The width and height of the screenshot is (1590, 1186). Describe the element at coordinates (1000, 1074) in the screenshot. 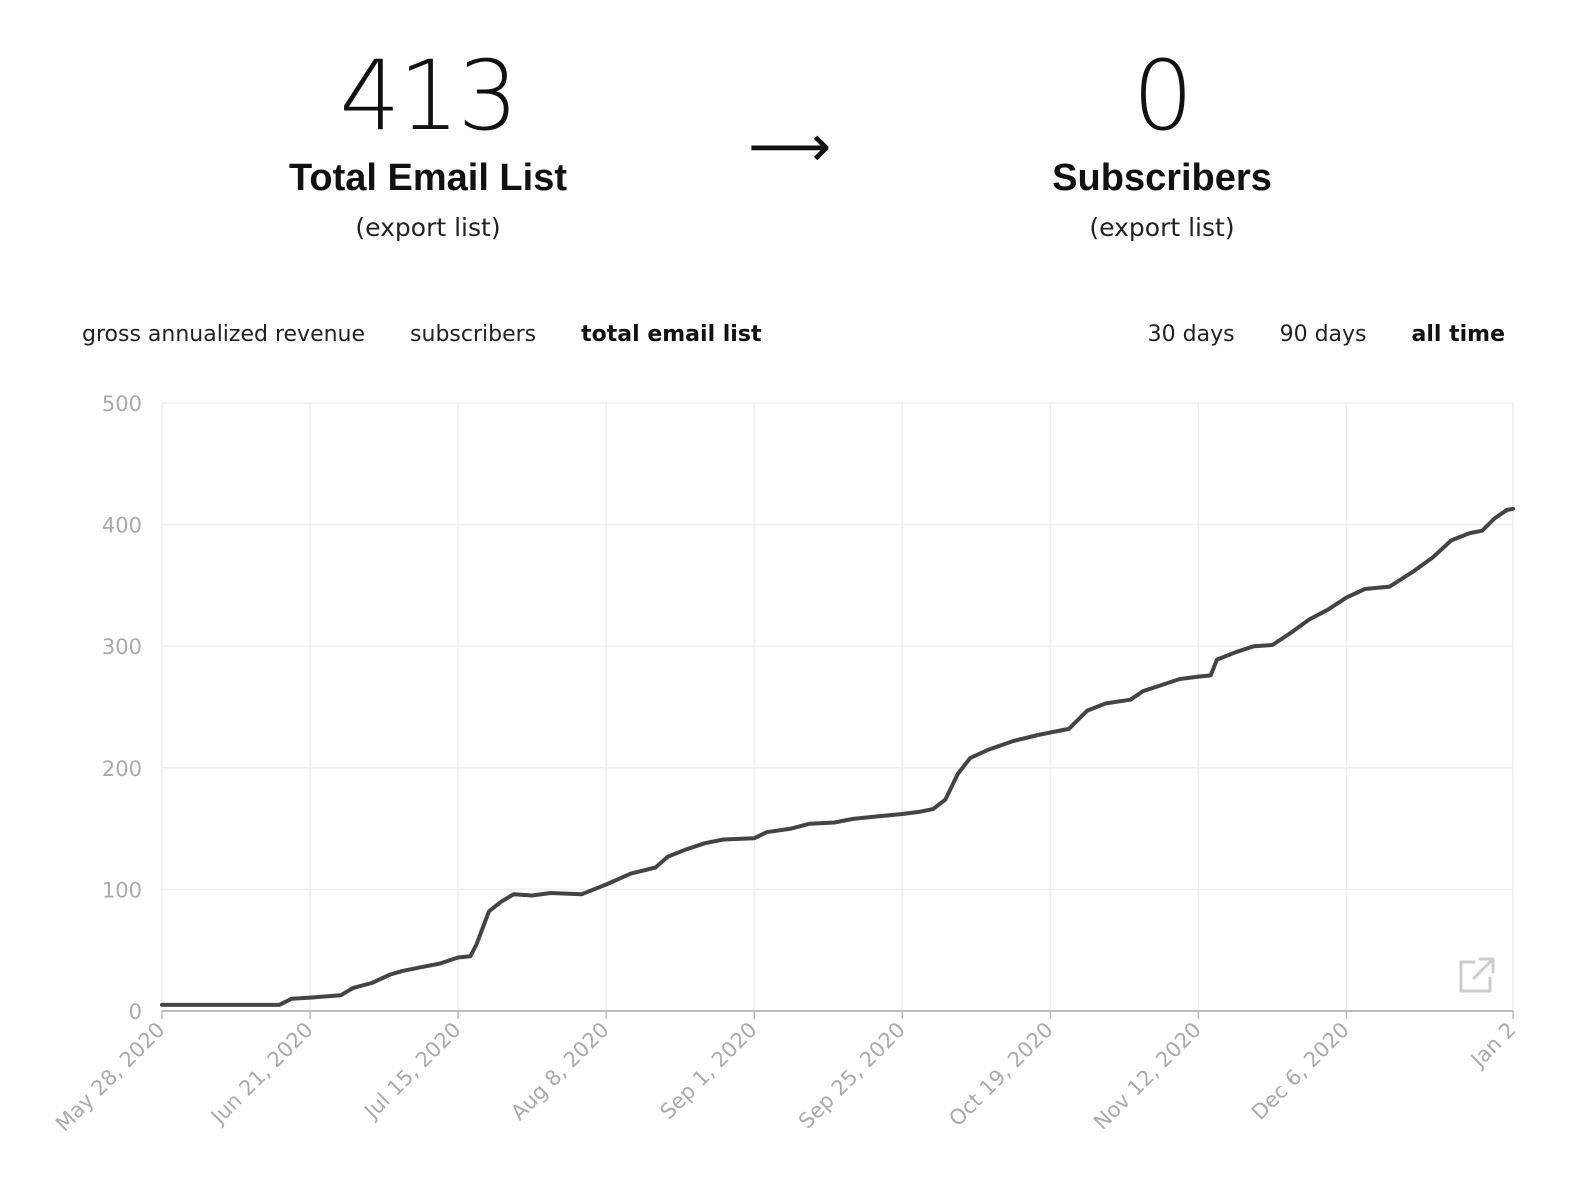

I see `x-tick-label: Oct 19, 2020` at that location.